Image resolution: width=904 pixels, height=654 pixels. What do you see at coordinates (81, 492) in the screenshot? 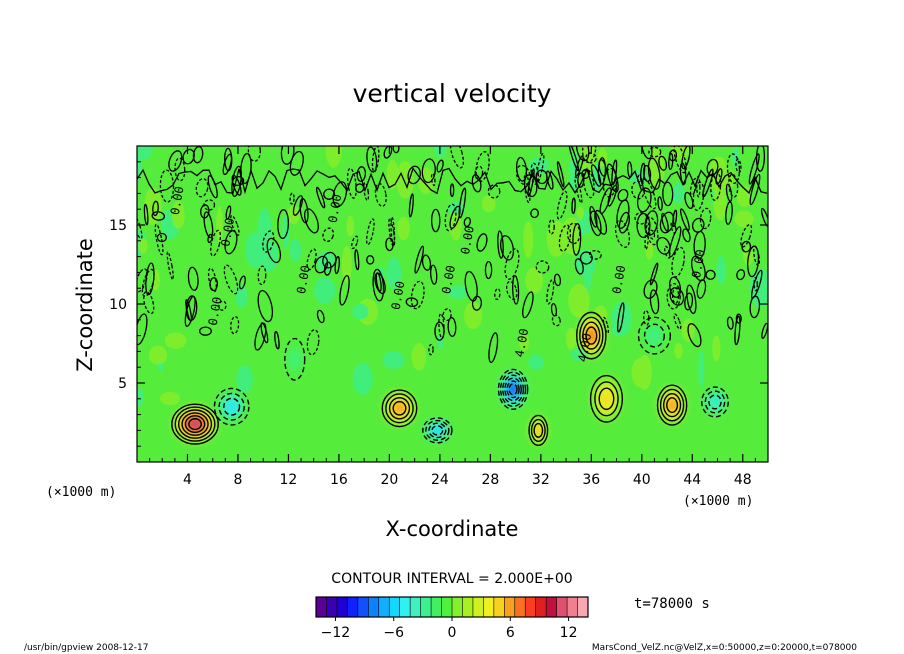
I see `x-unit-label-left: (×1000 m)` at bounding box center [81, 492].